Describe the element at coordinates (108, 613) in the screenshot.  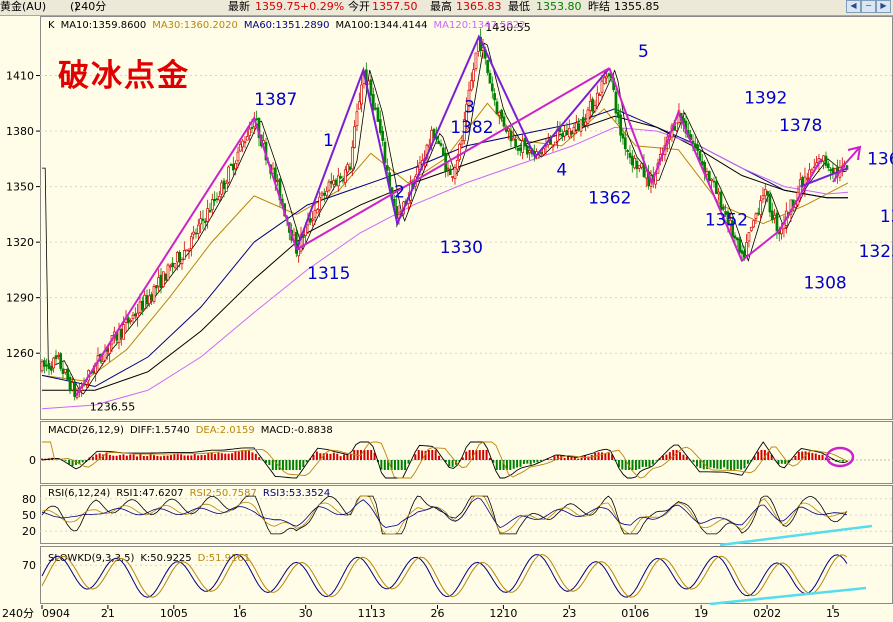
I see `x-tick-label: 21` at that location.